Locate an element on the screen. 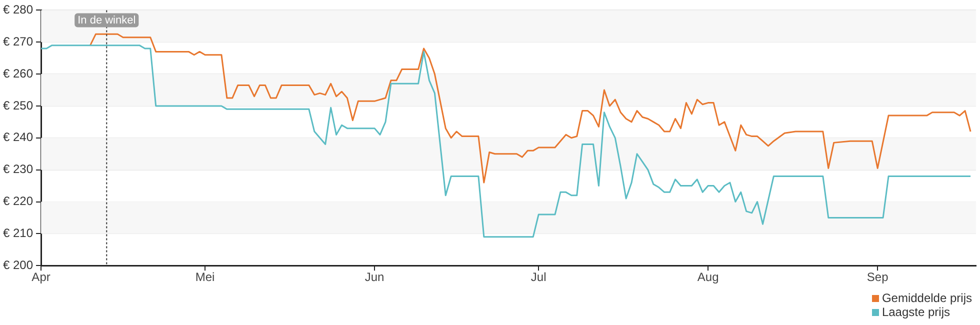 This screenshot has height=325, width=980. x-tick-label: Sep is located at coordinates (877, 277).